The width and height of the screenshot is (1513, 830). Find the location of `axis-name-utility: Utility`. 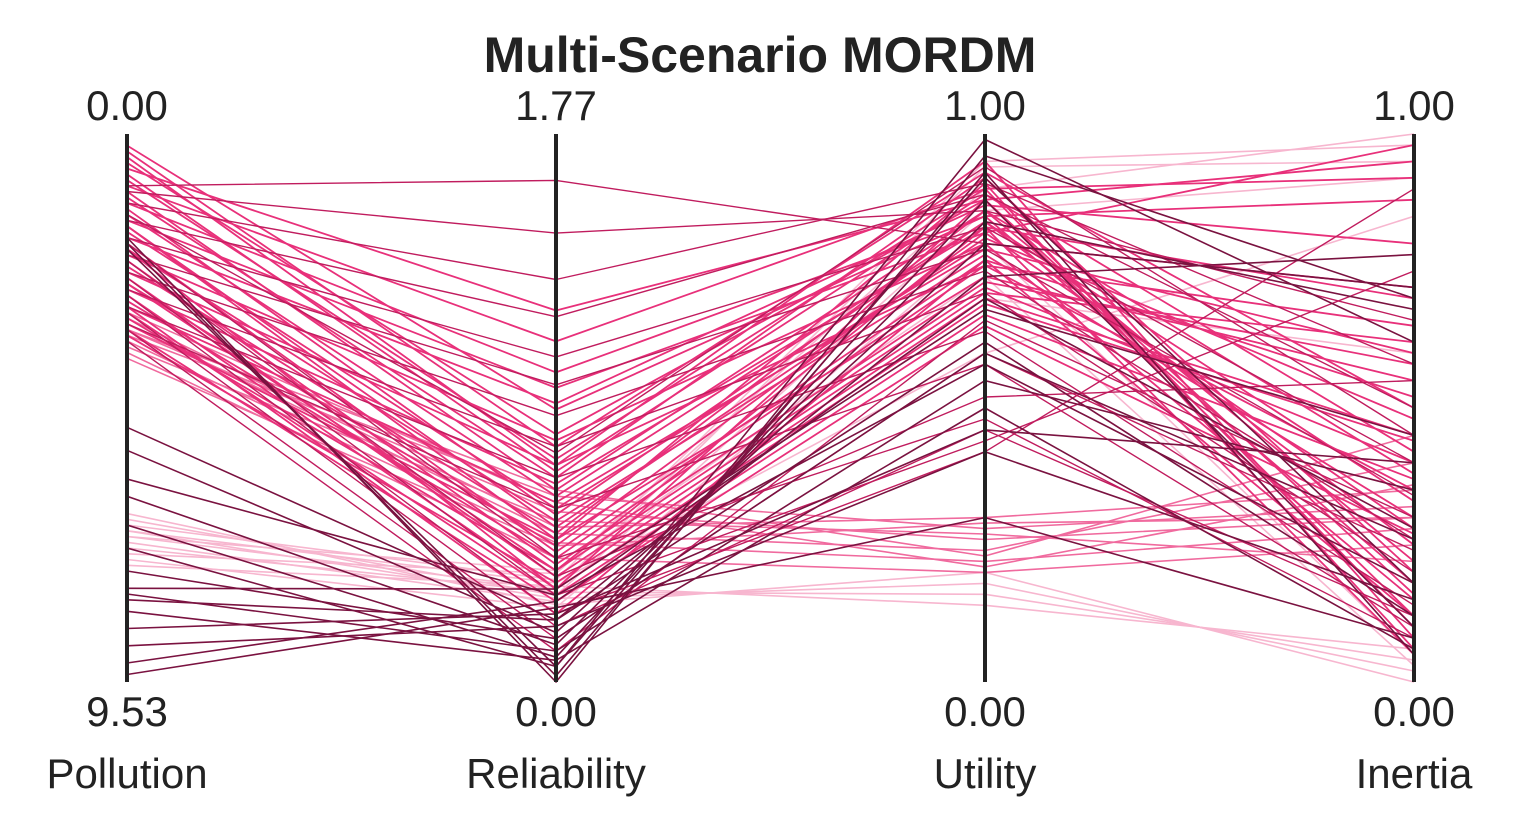

axis-name-utility: Utility is located at coordinates (985, 773).